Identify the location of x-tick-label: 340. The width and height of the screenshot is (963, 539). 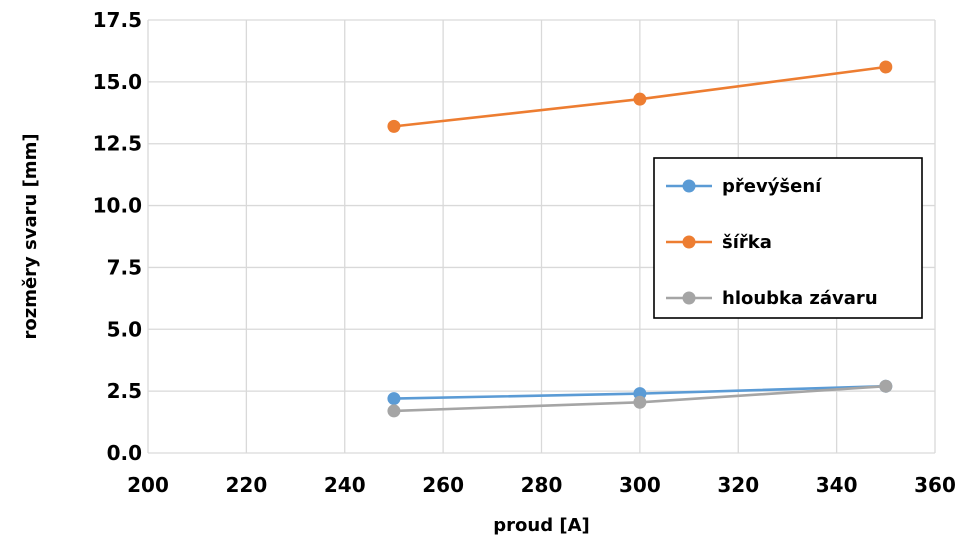
(837, 485).